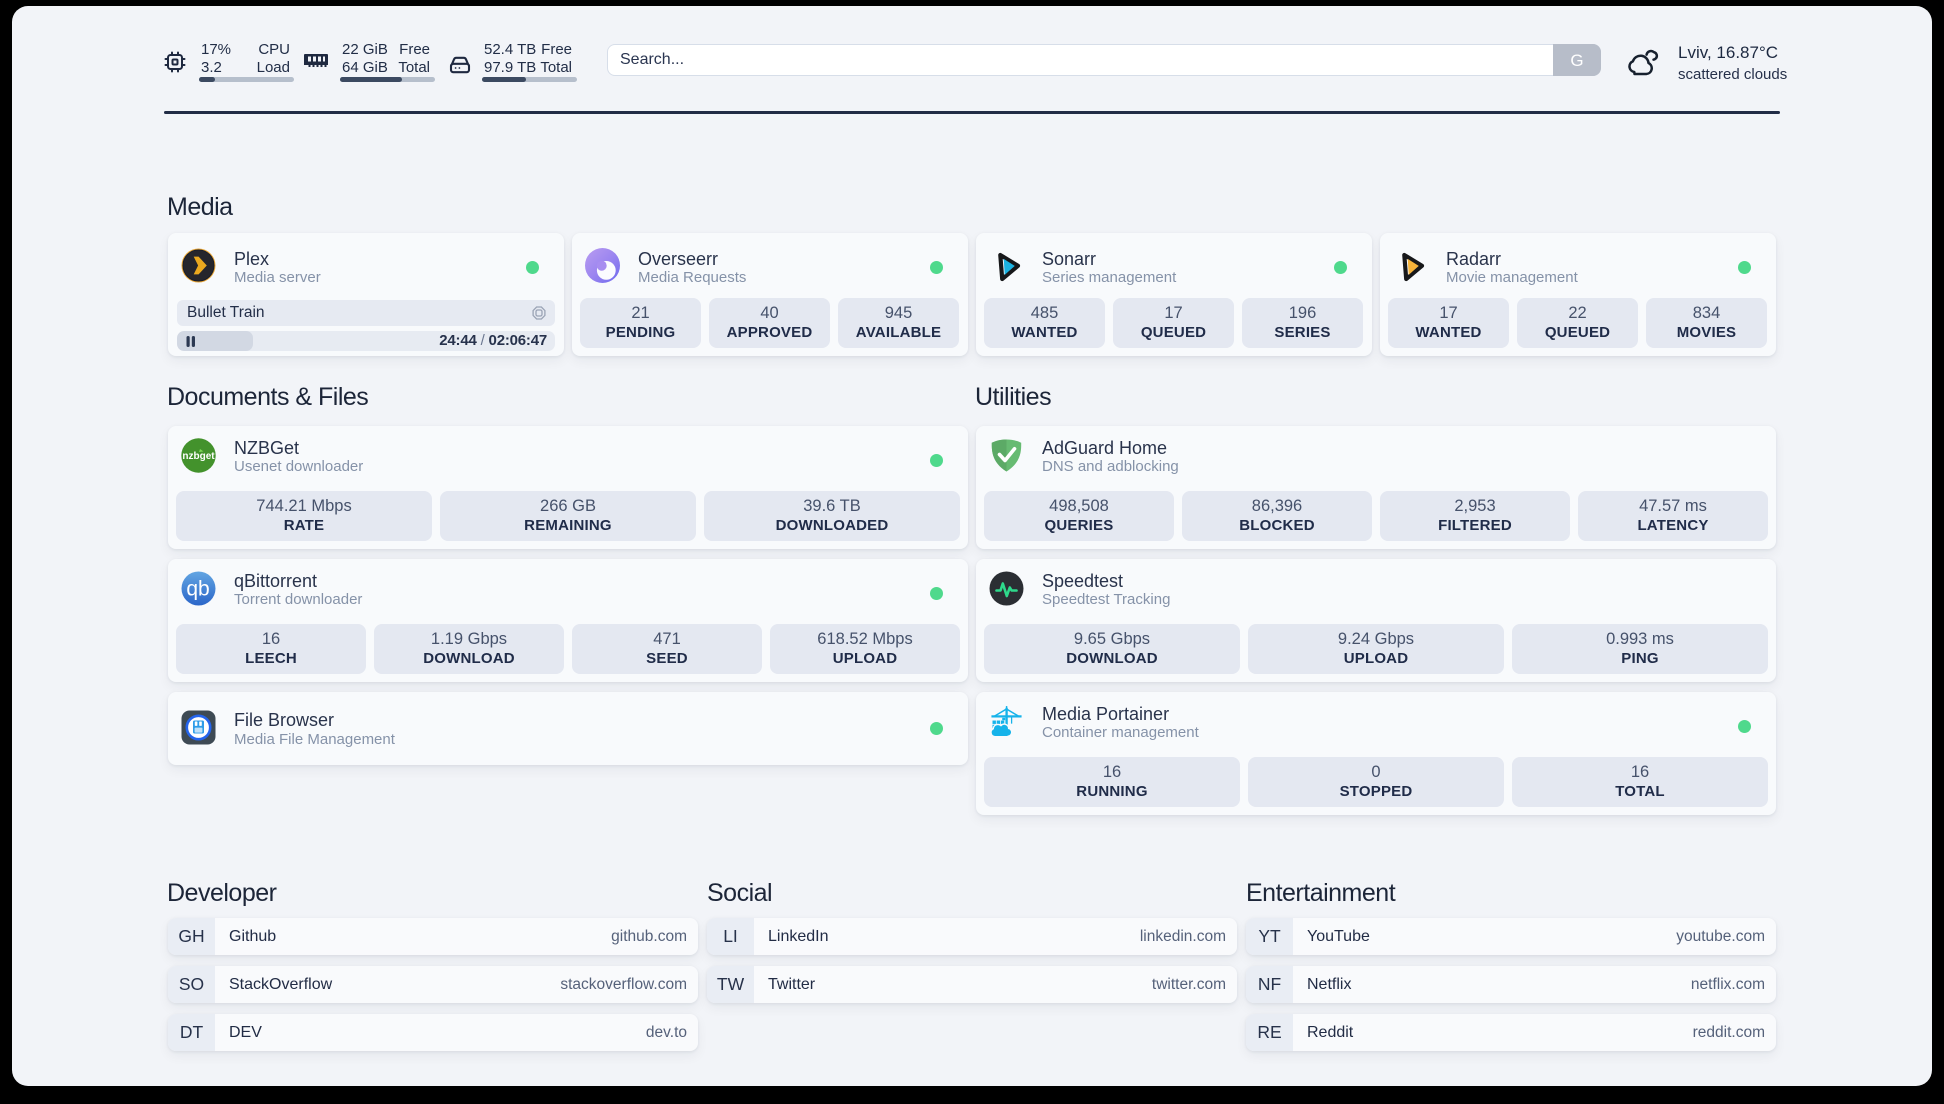  I want to click on svg-text: nzbget, so click(198, 456).